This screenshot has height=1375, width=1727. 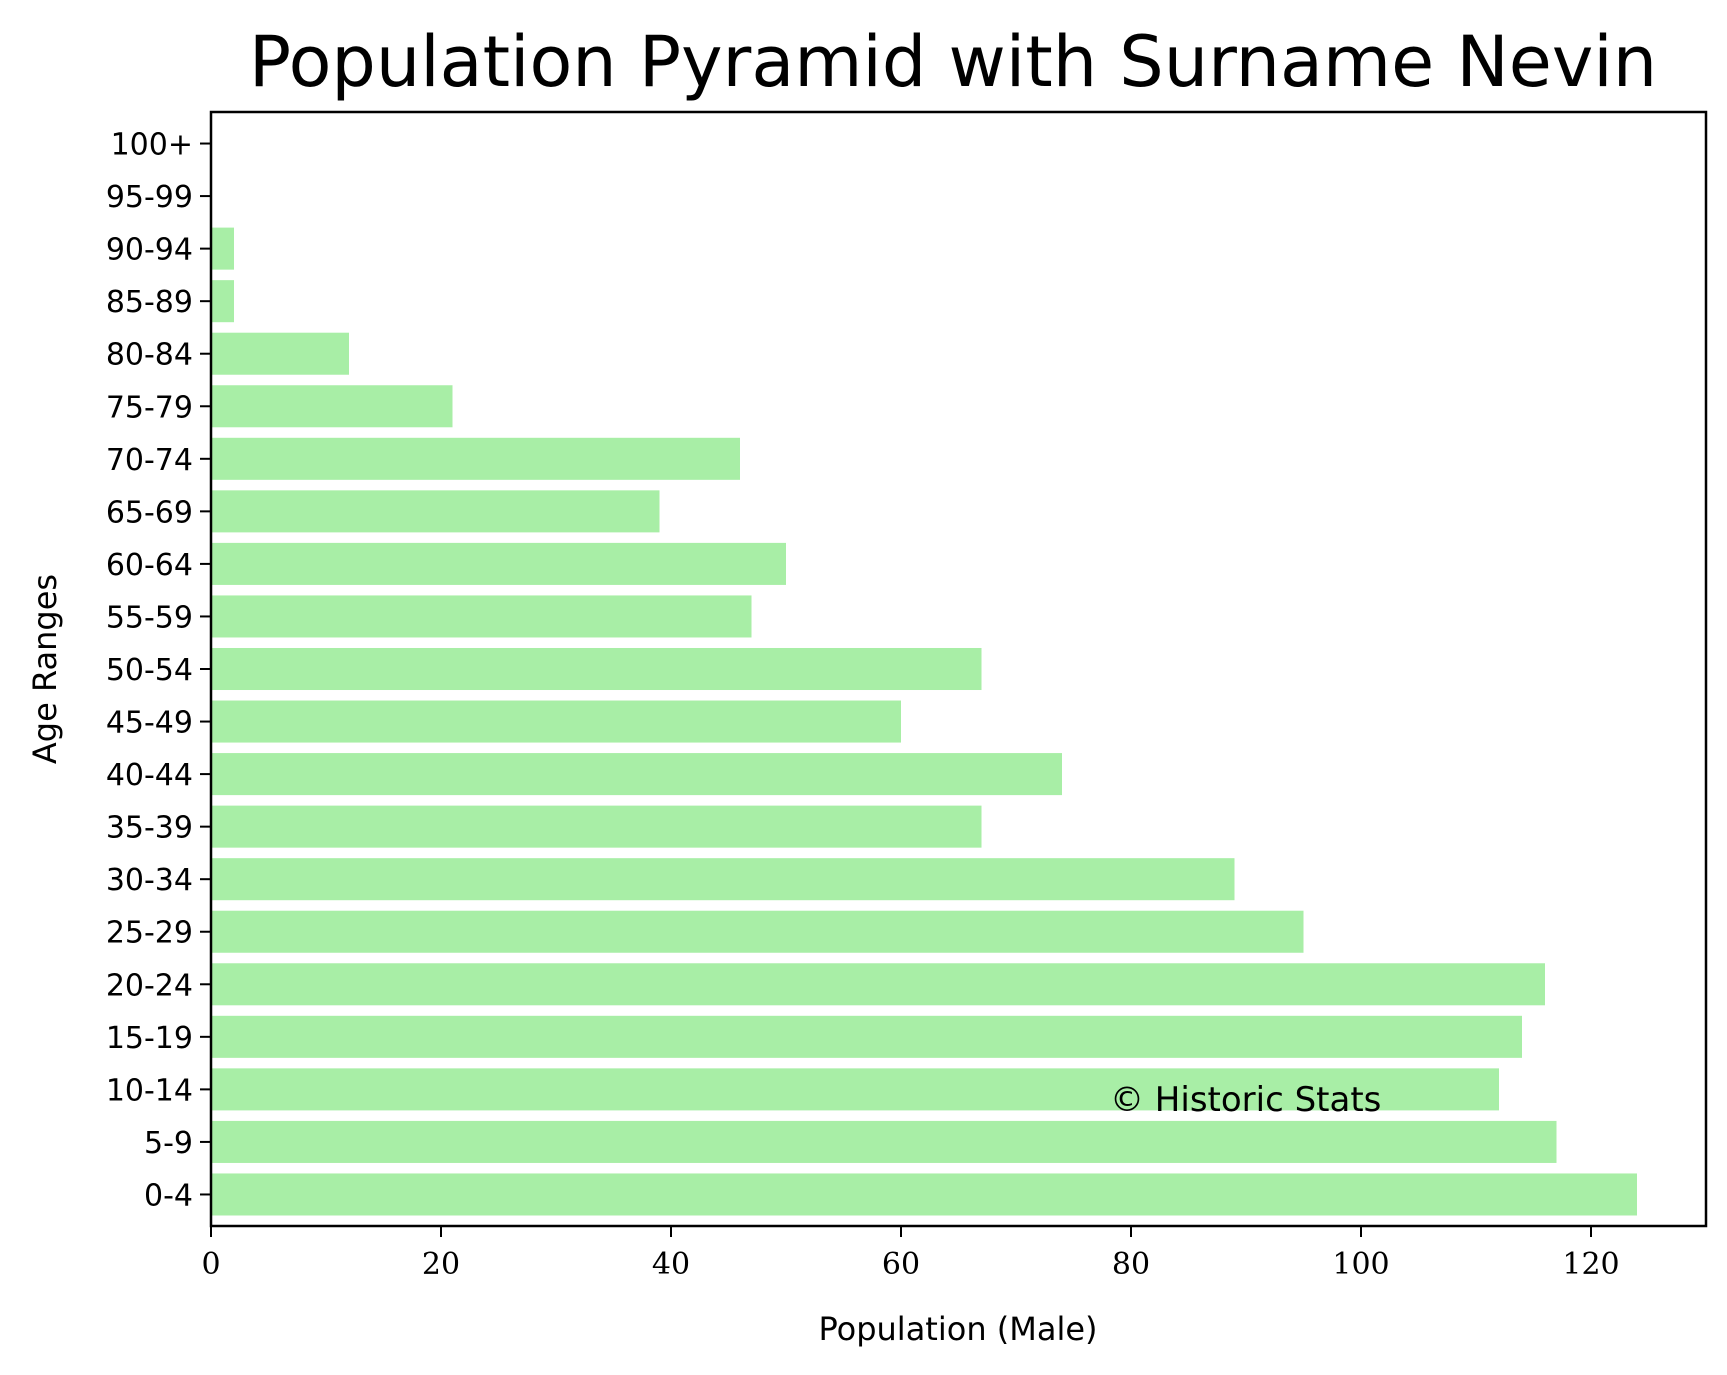 I want to click on x-axis-label: Population (Male), so click(x=957, y=1329).